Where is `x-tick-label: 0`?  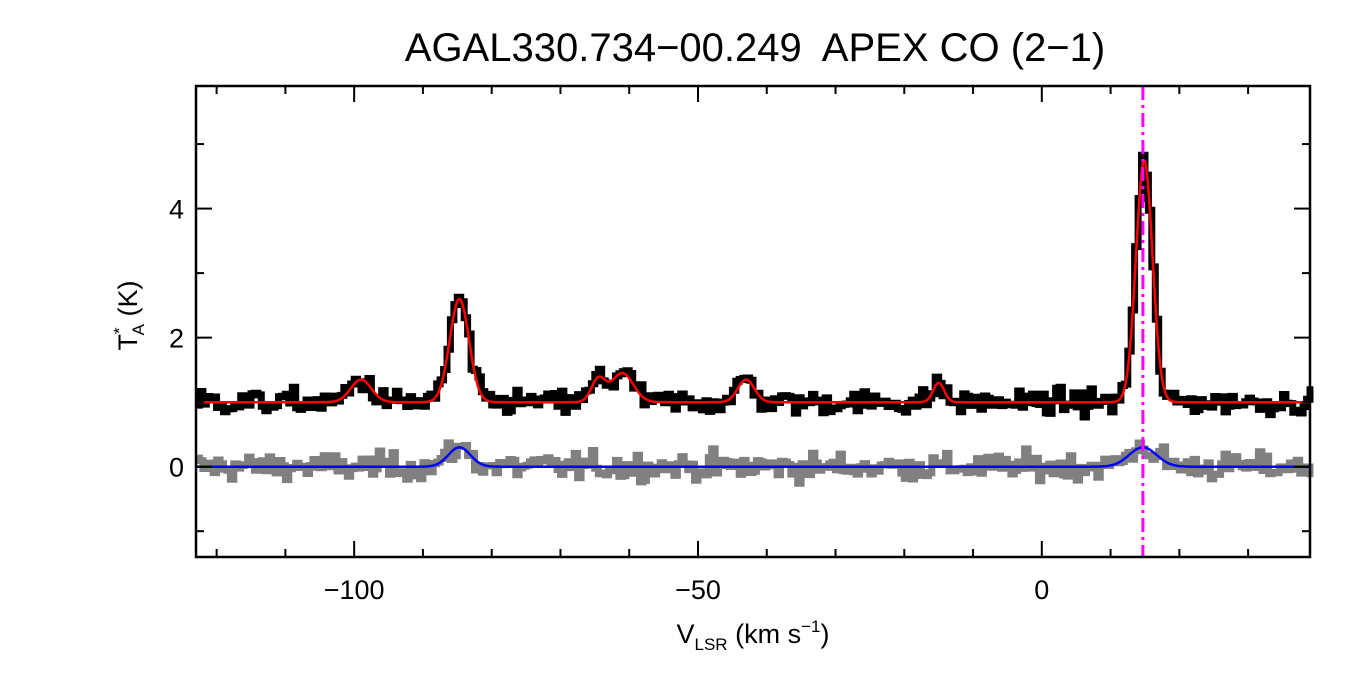 x-tick-label: 0 is located at coordinates (1041, 590).